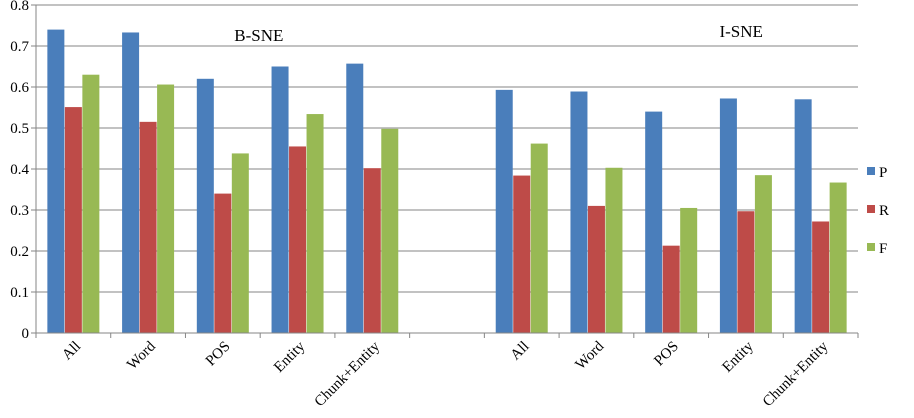 The image size is (914, 418). I want to click on y-tick-label: 0.2, so click(19, 252).